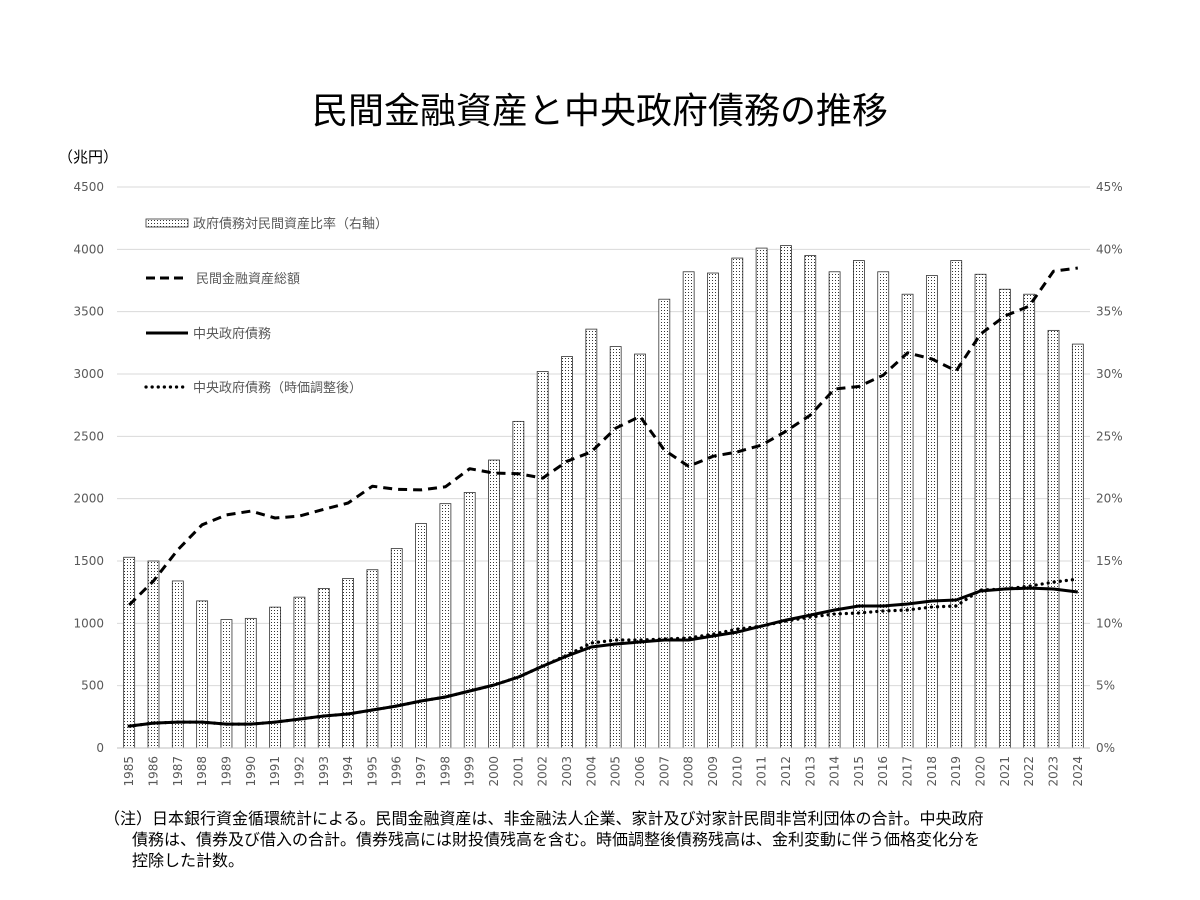  Describe the element at coordinates (88, 249) in the screenshot. I see `y-tick-label: 4000` at that location.